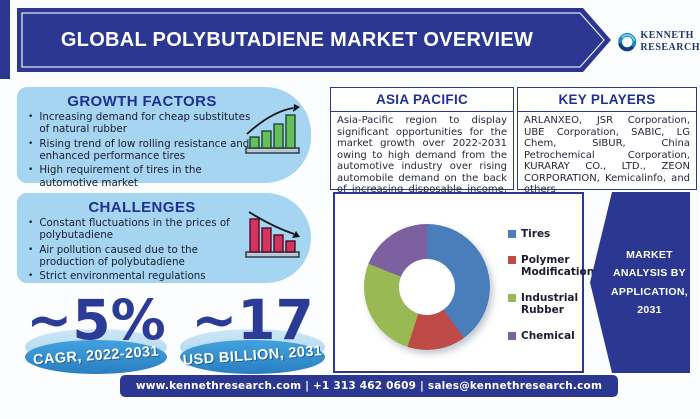 This screenshot has width=700, height=419. I want to click on donut-hole, so click(427, 287).